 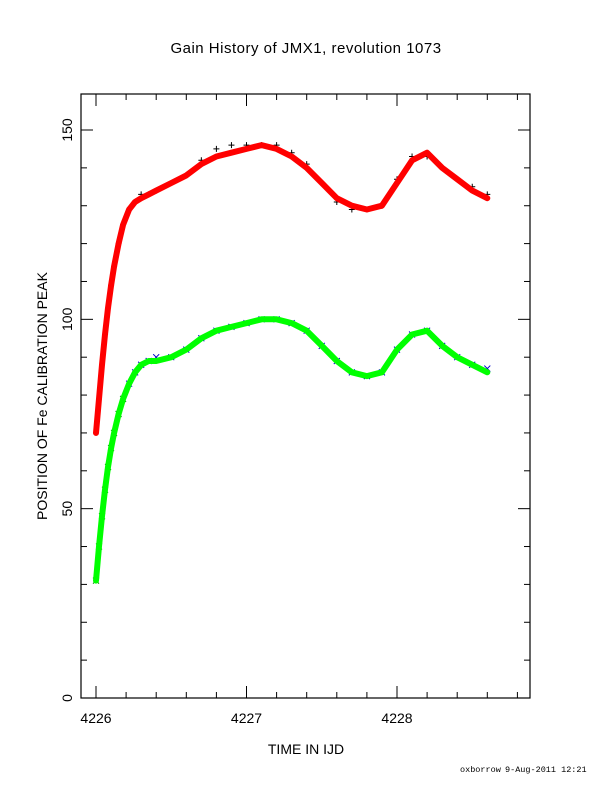 What do you see at coordinates (396, 718) in the screenshot?
I see `x-tick-label: 4228` at bounding box center [396, 718].